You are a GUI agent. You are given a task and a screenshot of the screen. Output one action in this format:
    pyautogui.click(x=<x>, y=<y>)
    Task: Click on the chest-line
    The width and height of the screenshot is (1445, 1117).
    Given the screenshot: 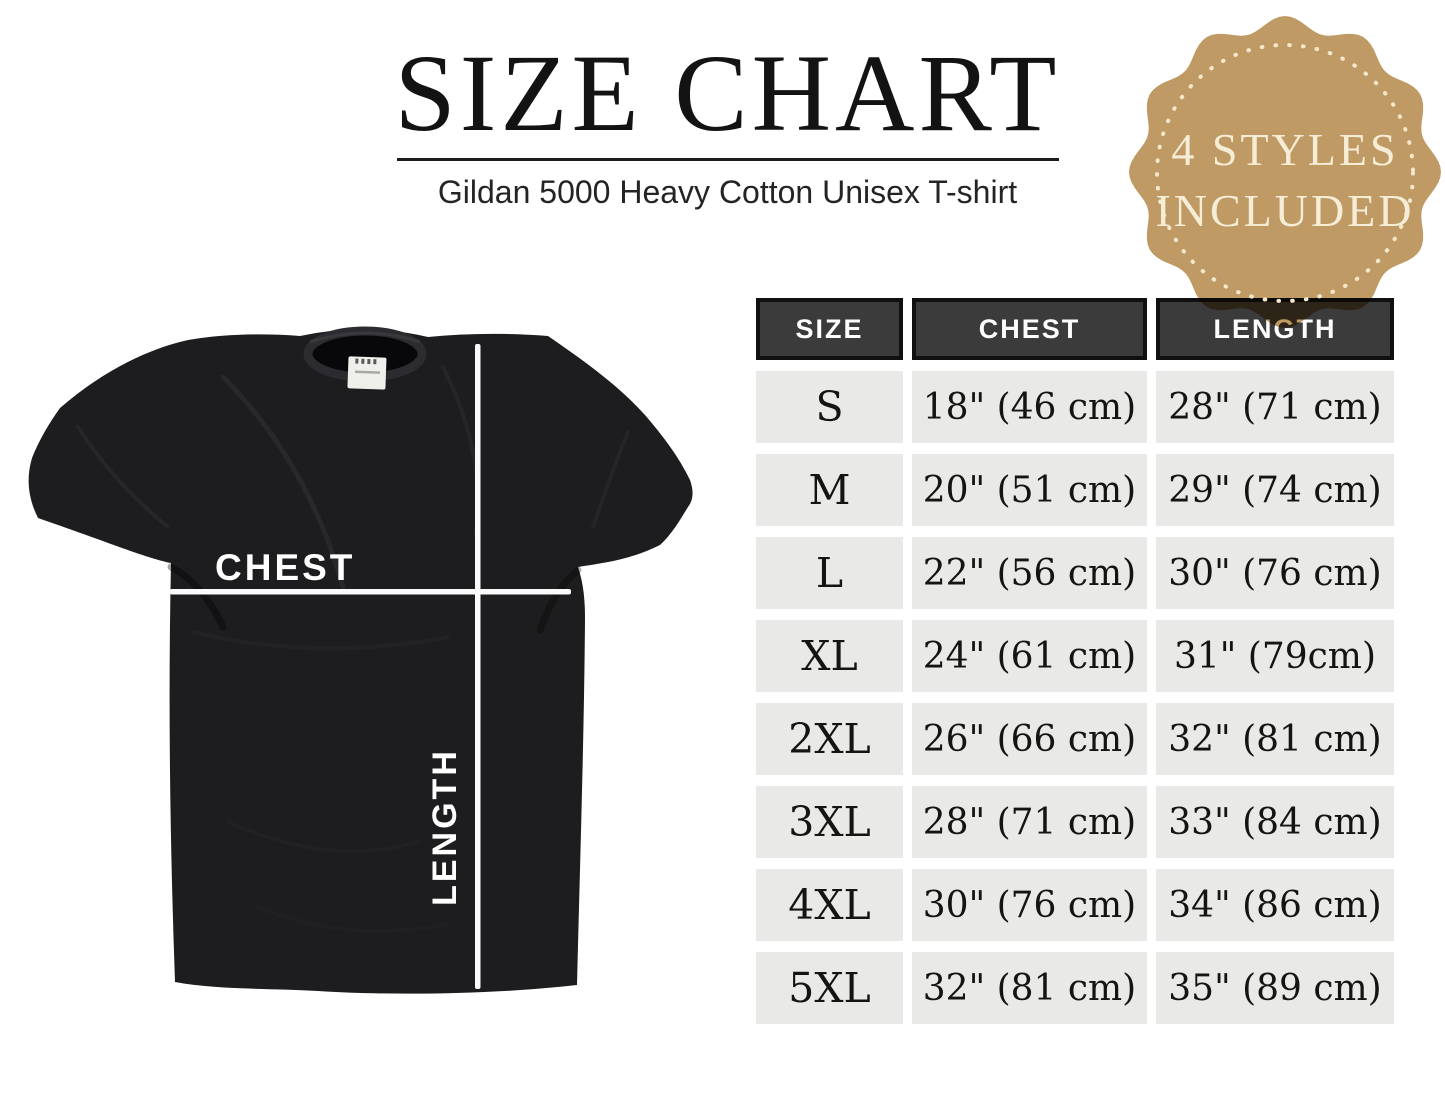 What is the action you would take?
    pyautogui.click(x=370, y=592)
    